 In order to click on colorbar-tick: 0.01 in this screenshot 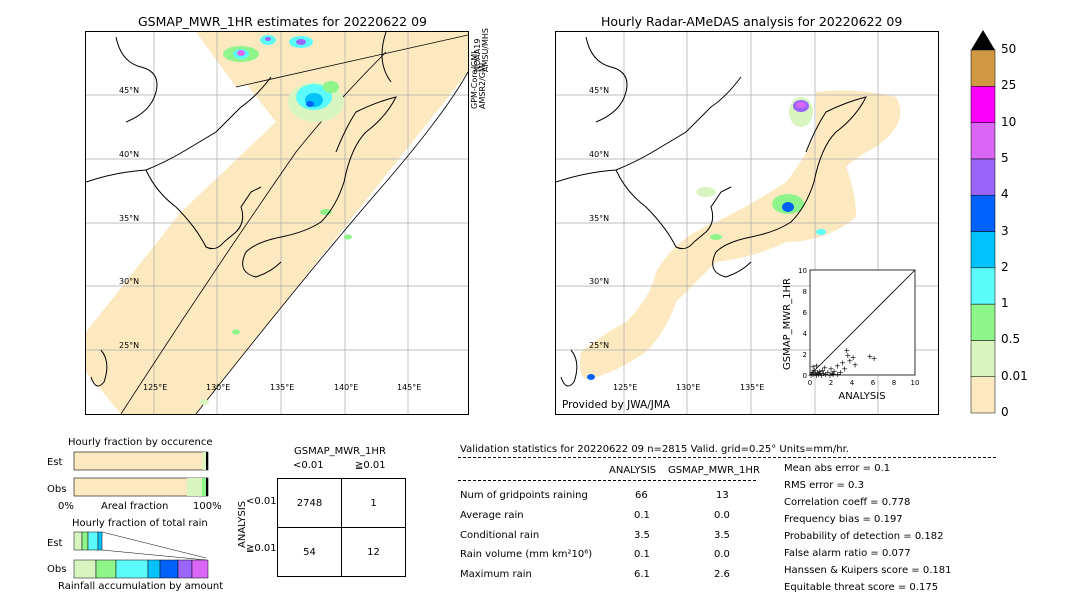, I will do `click(1014, 375)`.